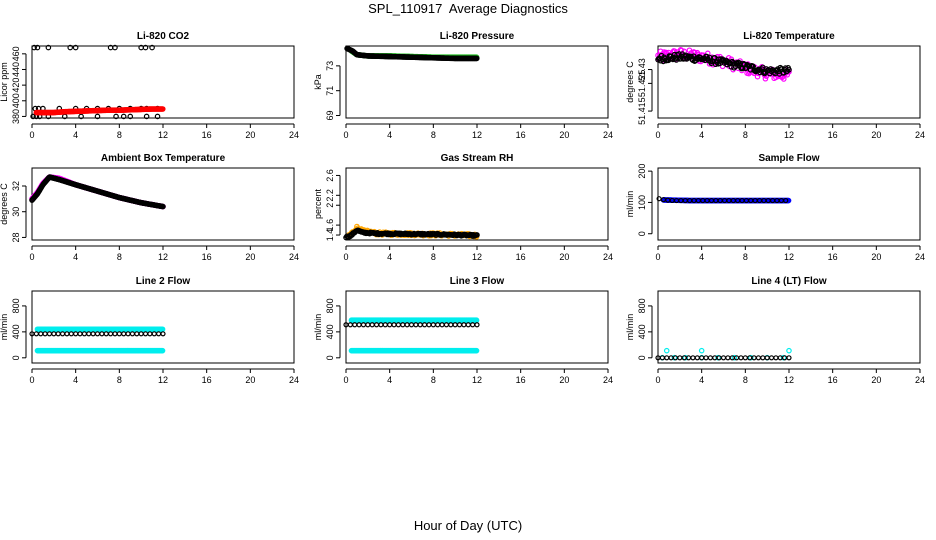 The height and width of the screenshot is (540, 936). What do you see at coordinates (163, 281) in the screenshot?
I see `chart-title: Line 2 Flow` at bounding box center [163, 281].